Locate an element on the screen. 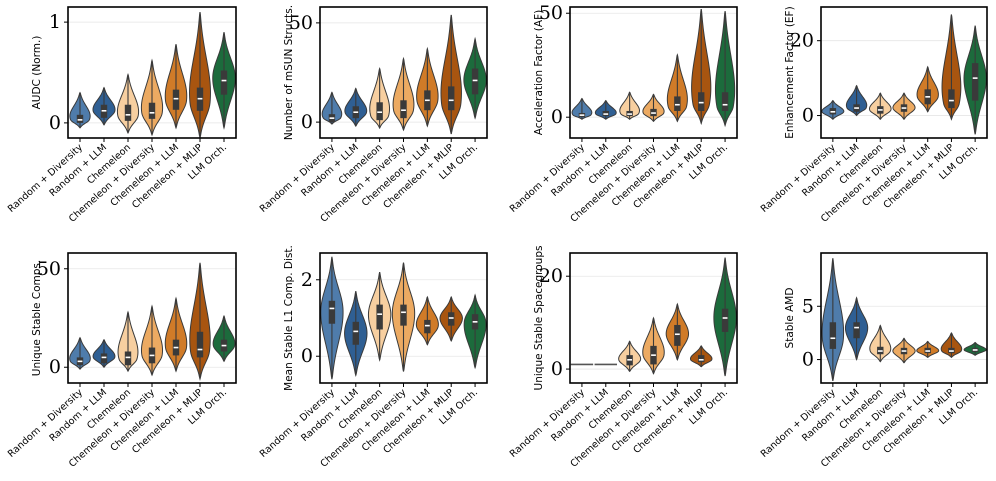 Image resolution: width=996 pixels, height=481 pixels. y-axis-label: Number of mSUN Structs. is located at coordinates (289, 72).